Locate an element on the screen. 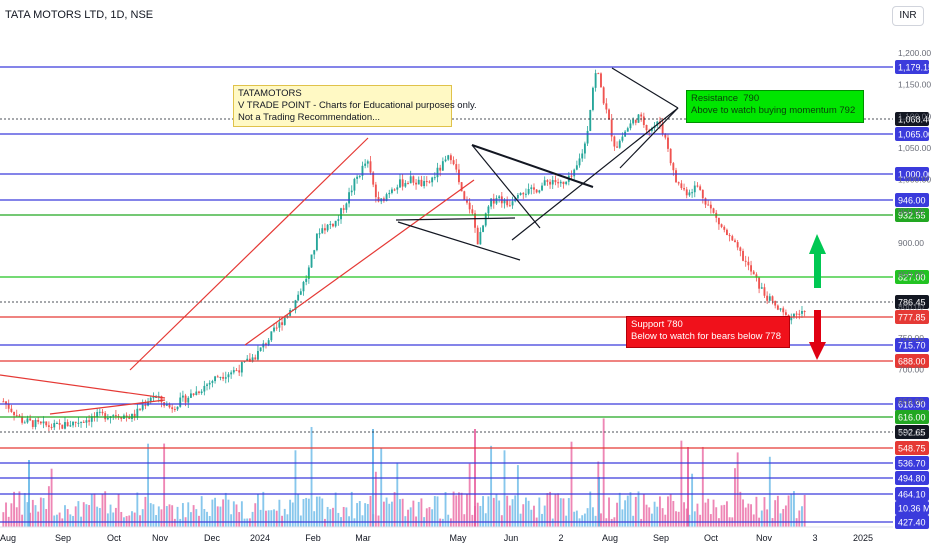 Image resolution: width=932 pixels, height=550 pixels. currency-button: INR is located at coordinates (908, 16).